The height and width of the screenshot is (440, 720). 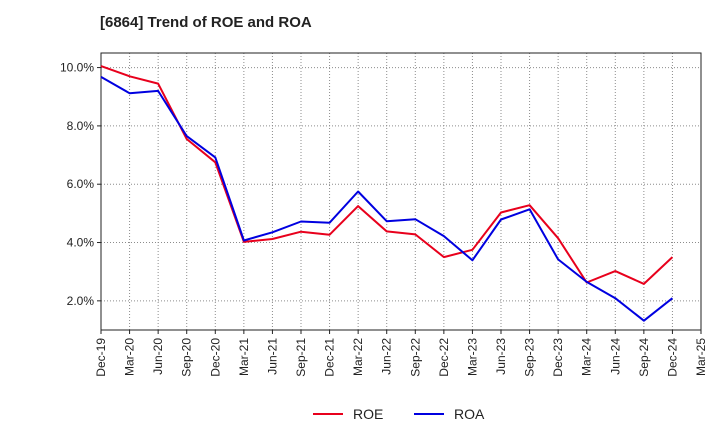 I want to click on x-tick-label: Sep-24, so click(x=644, y=357).